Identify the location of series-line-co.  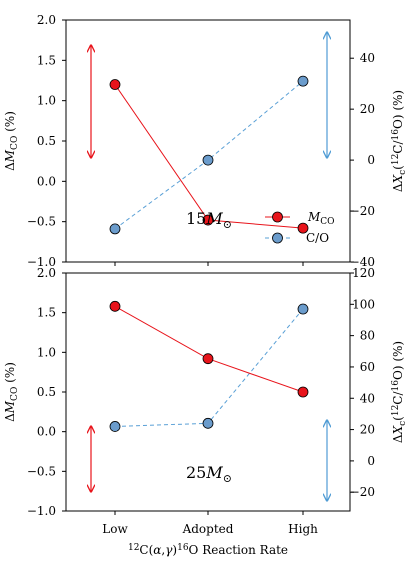
(209, 367).